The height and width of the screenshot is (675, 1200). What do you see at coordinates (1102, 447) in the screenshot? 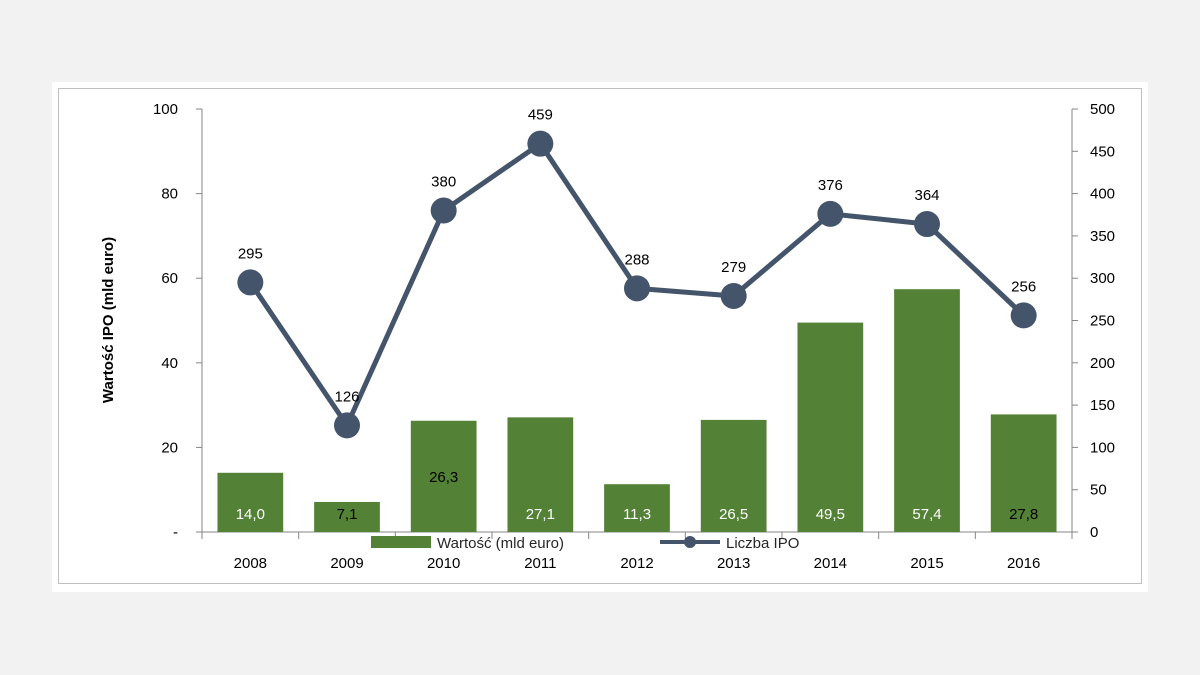
I see `y2-tick-label: 100` at bounding box center [1102, 447].